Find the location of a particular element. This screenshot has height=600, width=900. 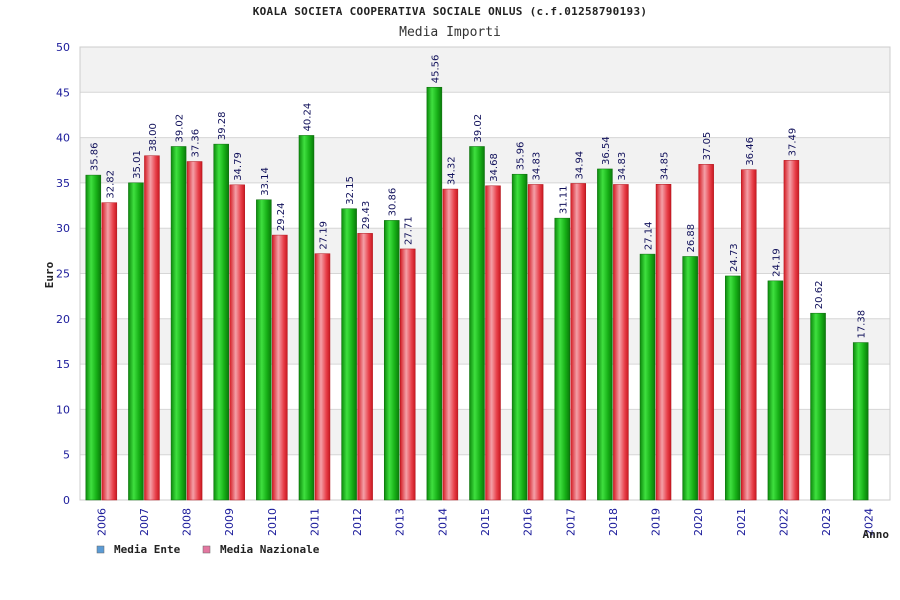

value-label: 27.19 is located at coordinates (323, 235).